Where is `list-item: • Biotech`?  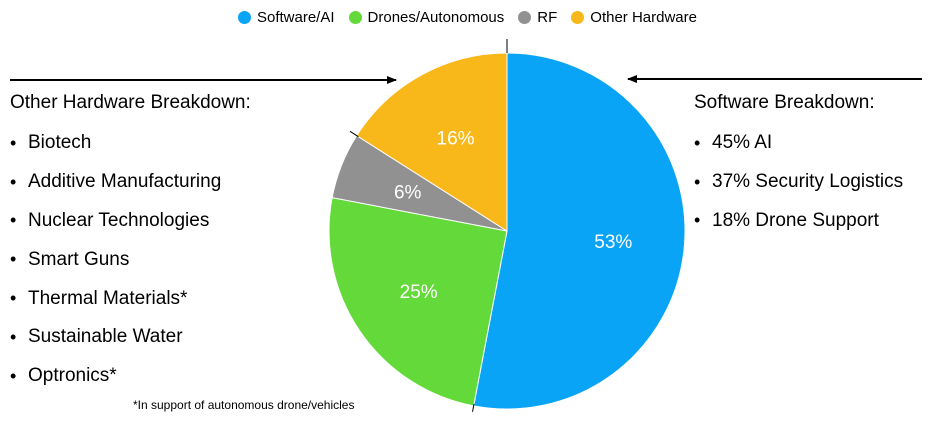
list-item: • Biotech is located at coordinates (130, 143).